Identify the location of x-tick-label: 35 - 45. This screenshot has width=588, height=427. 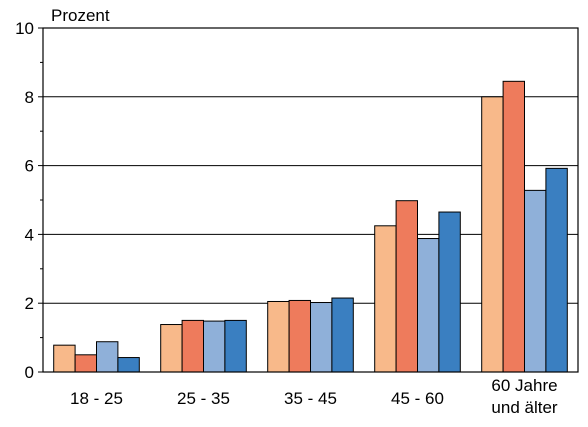
(310, 398).